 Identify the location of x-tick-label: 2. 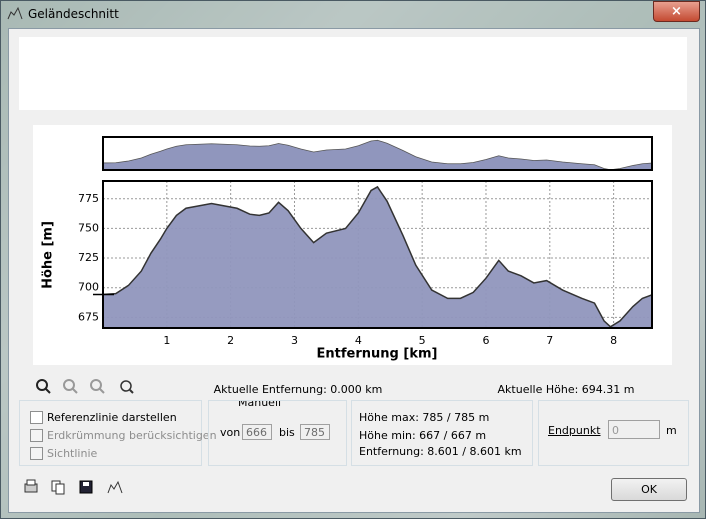
(230, 340).